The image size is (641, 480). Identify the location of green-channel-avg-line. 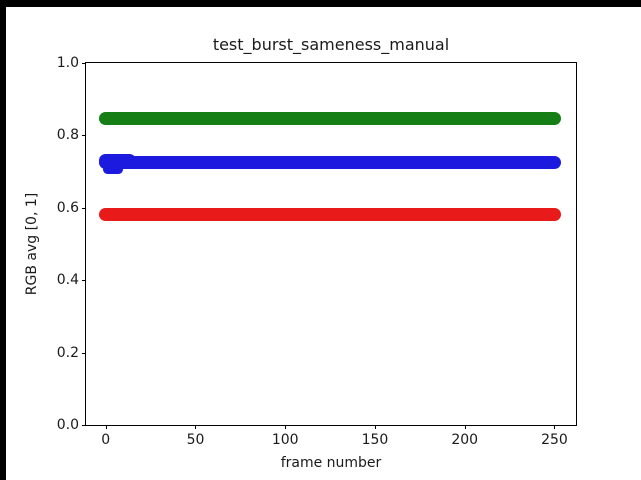
(330, 118).